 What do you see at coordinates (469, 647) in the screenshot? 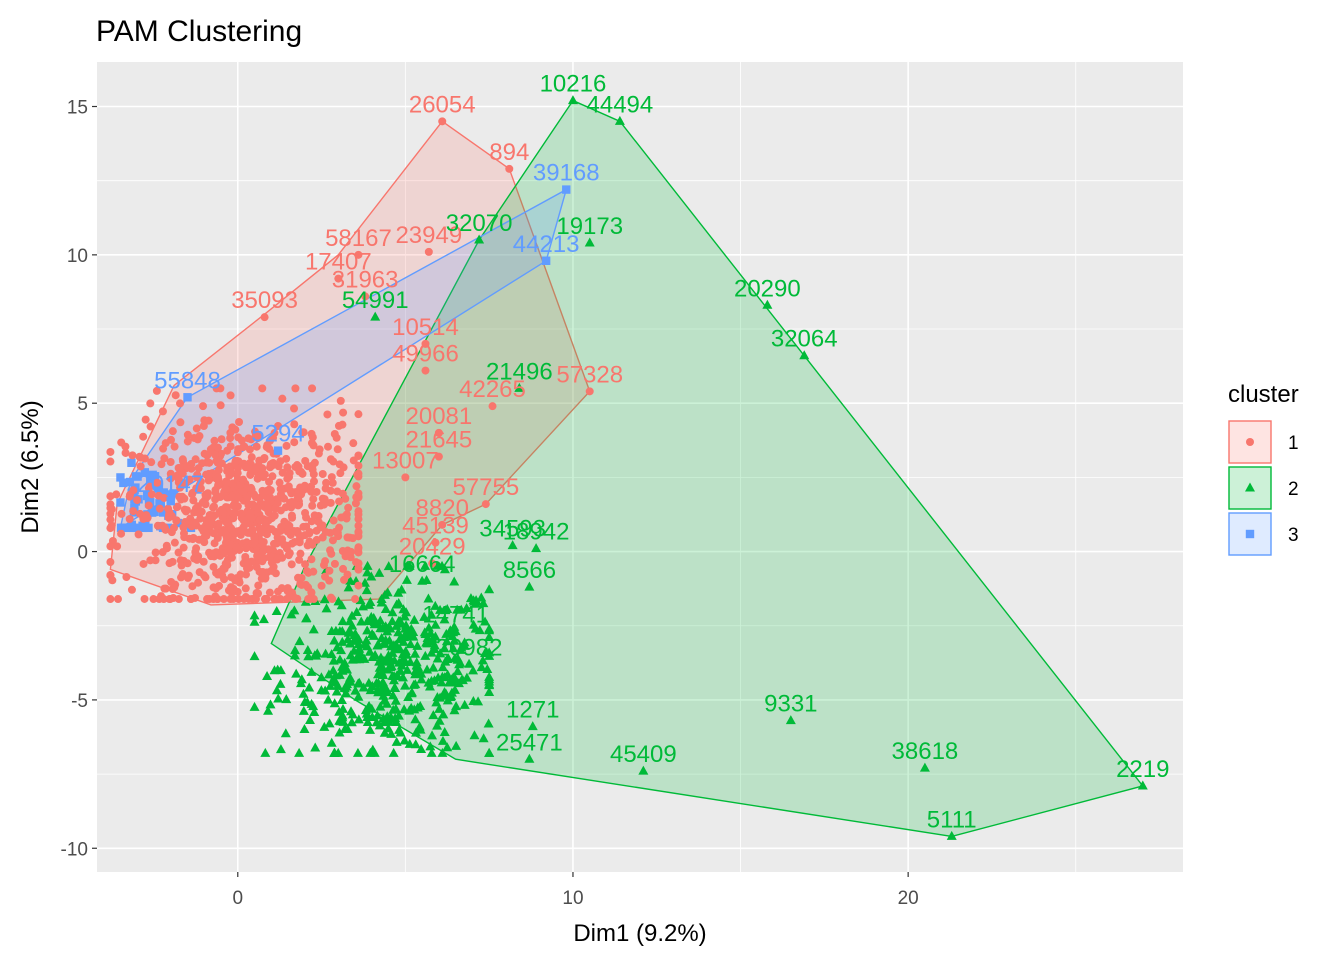
I see `point-label: 20982` at bounding box center [469, 647].